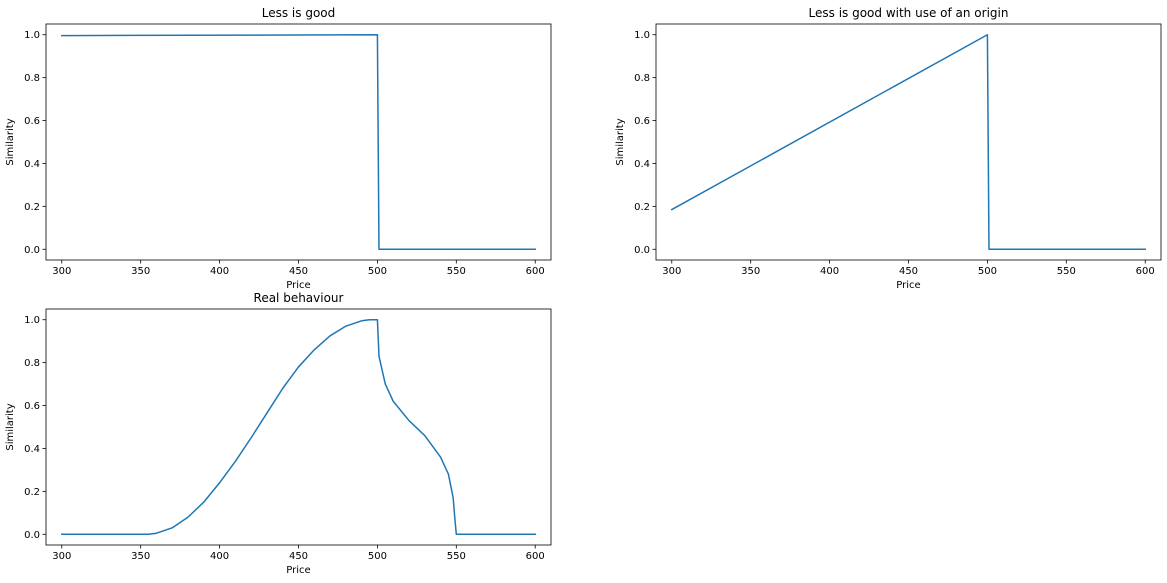  I want to click on chart-title: Less is good with use of an origin, so click(909, 13).